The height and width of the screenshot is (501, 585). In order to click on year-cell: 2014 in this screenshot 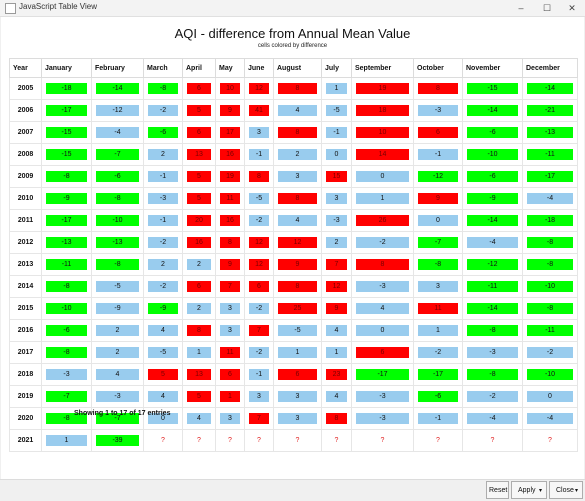, I will do `click(25, 286)`.